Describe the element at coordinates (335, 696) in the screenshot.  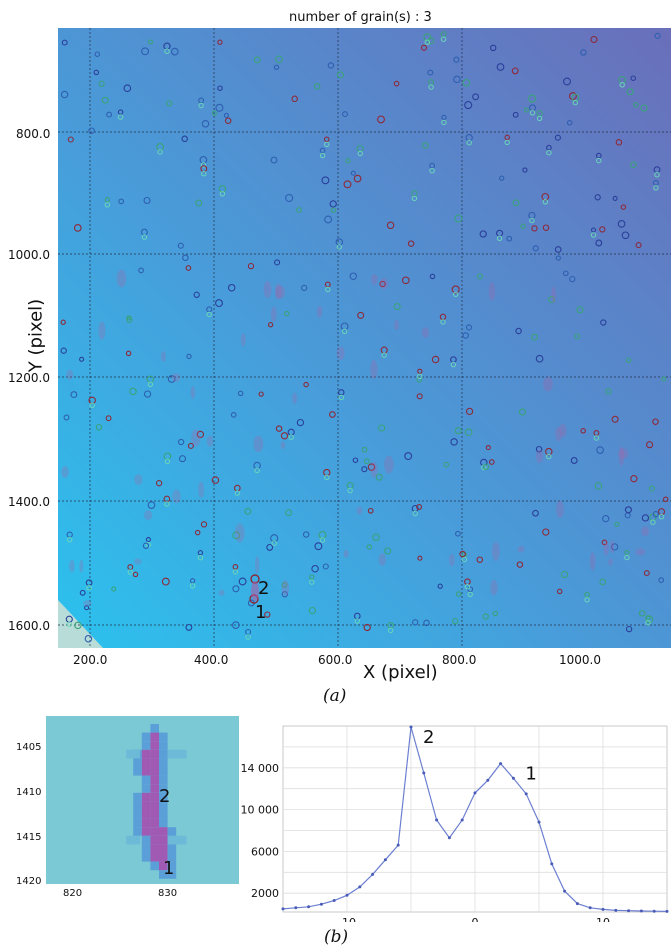
I see `caption-a: (a)` at that location.